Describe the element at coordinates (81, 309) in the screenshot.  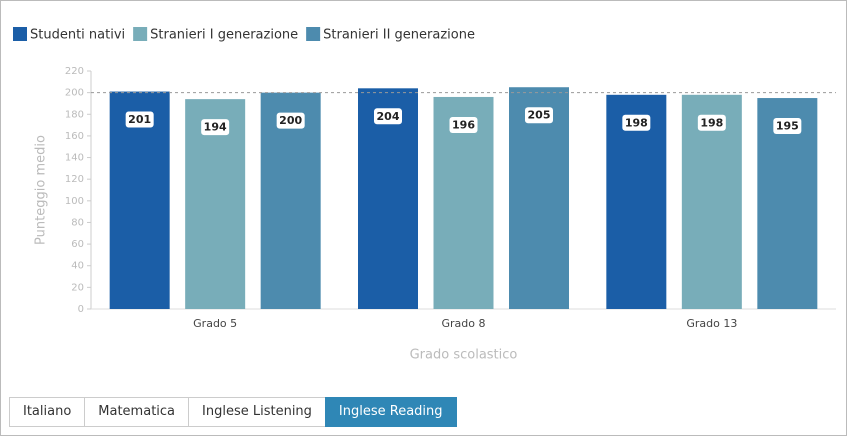
I see `y-tick-label: 0` at that location.